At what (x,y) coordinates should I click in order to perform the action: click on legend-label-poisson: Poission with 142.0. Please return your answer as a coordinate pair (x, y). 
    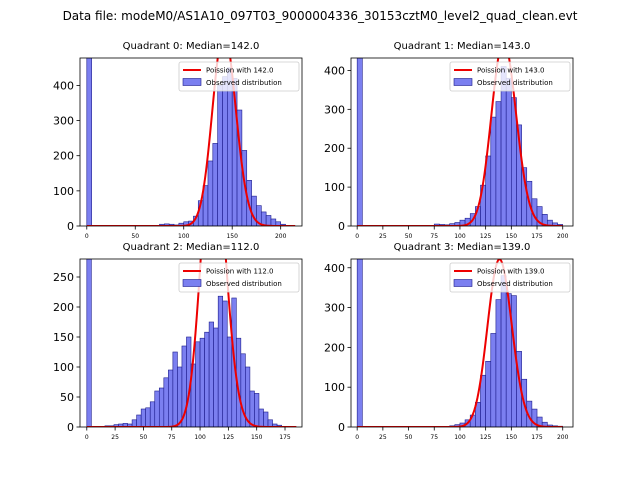
    Looking at the image, I should click on (240, 71).